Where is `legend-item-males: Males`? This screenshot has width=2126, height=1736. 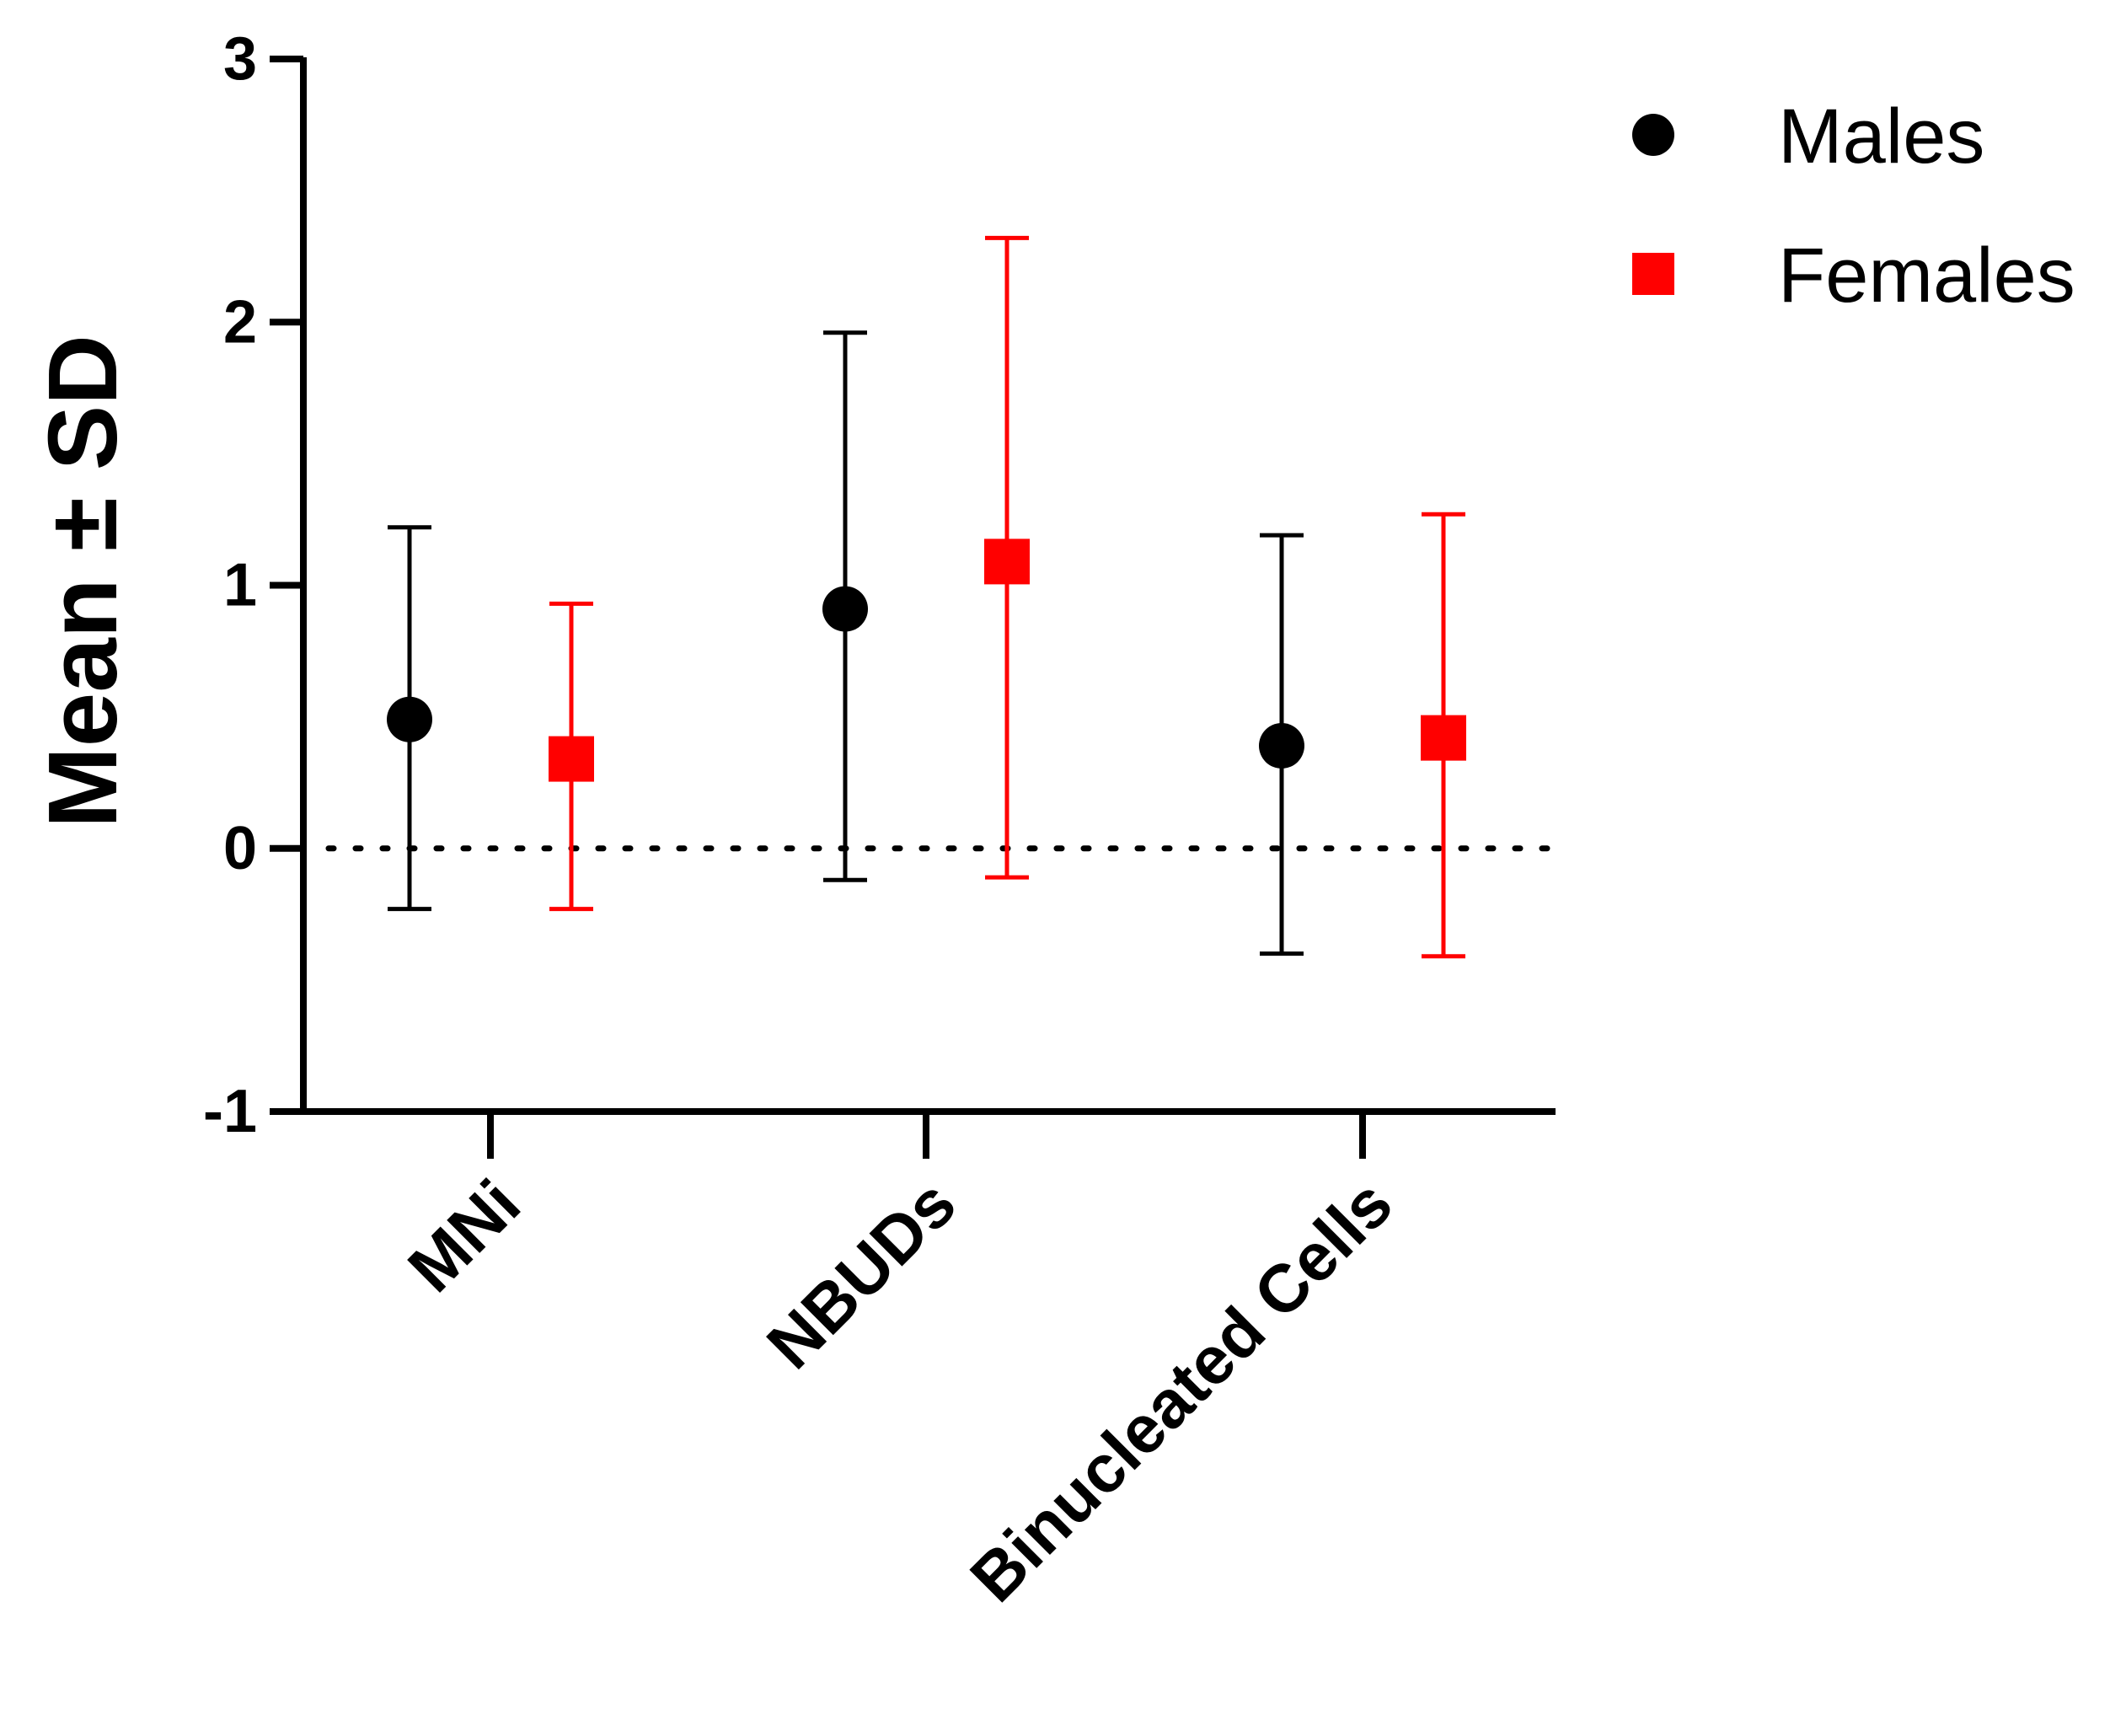 legend-item-males: Males is located at coordinates (1808, 136).